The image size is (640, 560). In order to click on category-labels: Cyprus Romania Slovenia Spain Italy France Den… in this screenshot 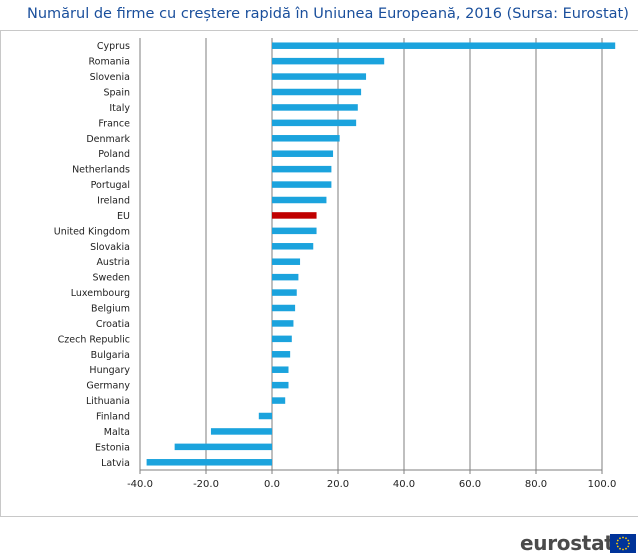, I will do `click(92, 255)`.